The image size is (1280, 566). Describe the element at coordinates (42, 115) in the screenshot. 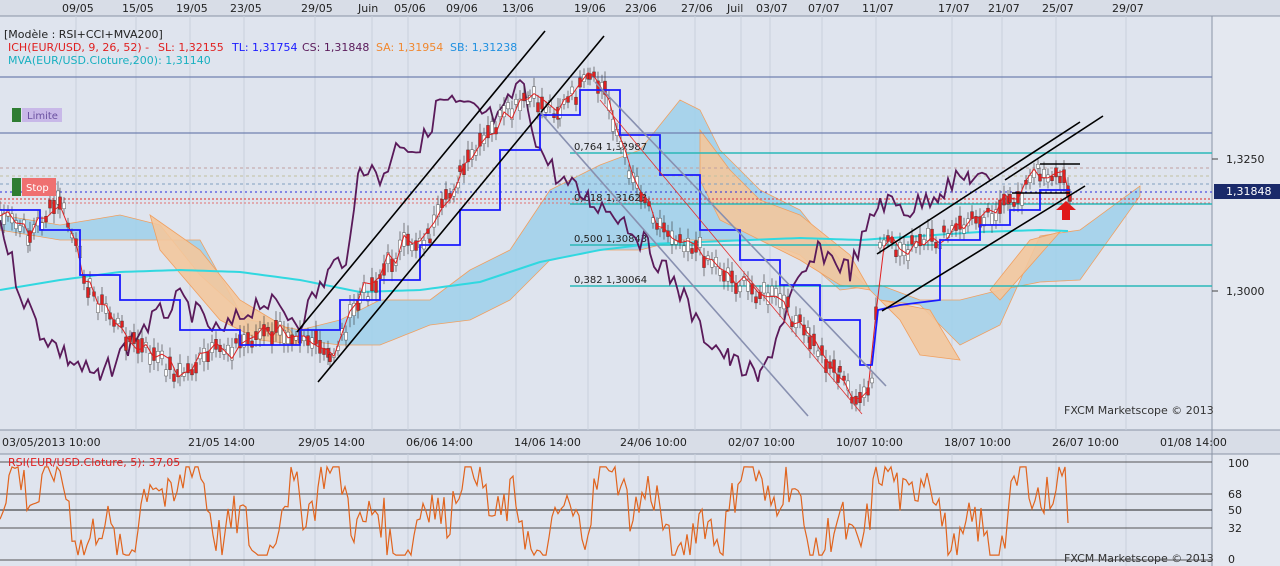

I see `limit-label-bg` at that location.